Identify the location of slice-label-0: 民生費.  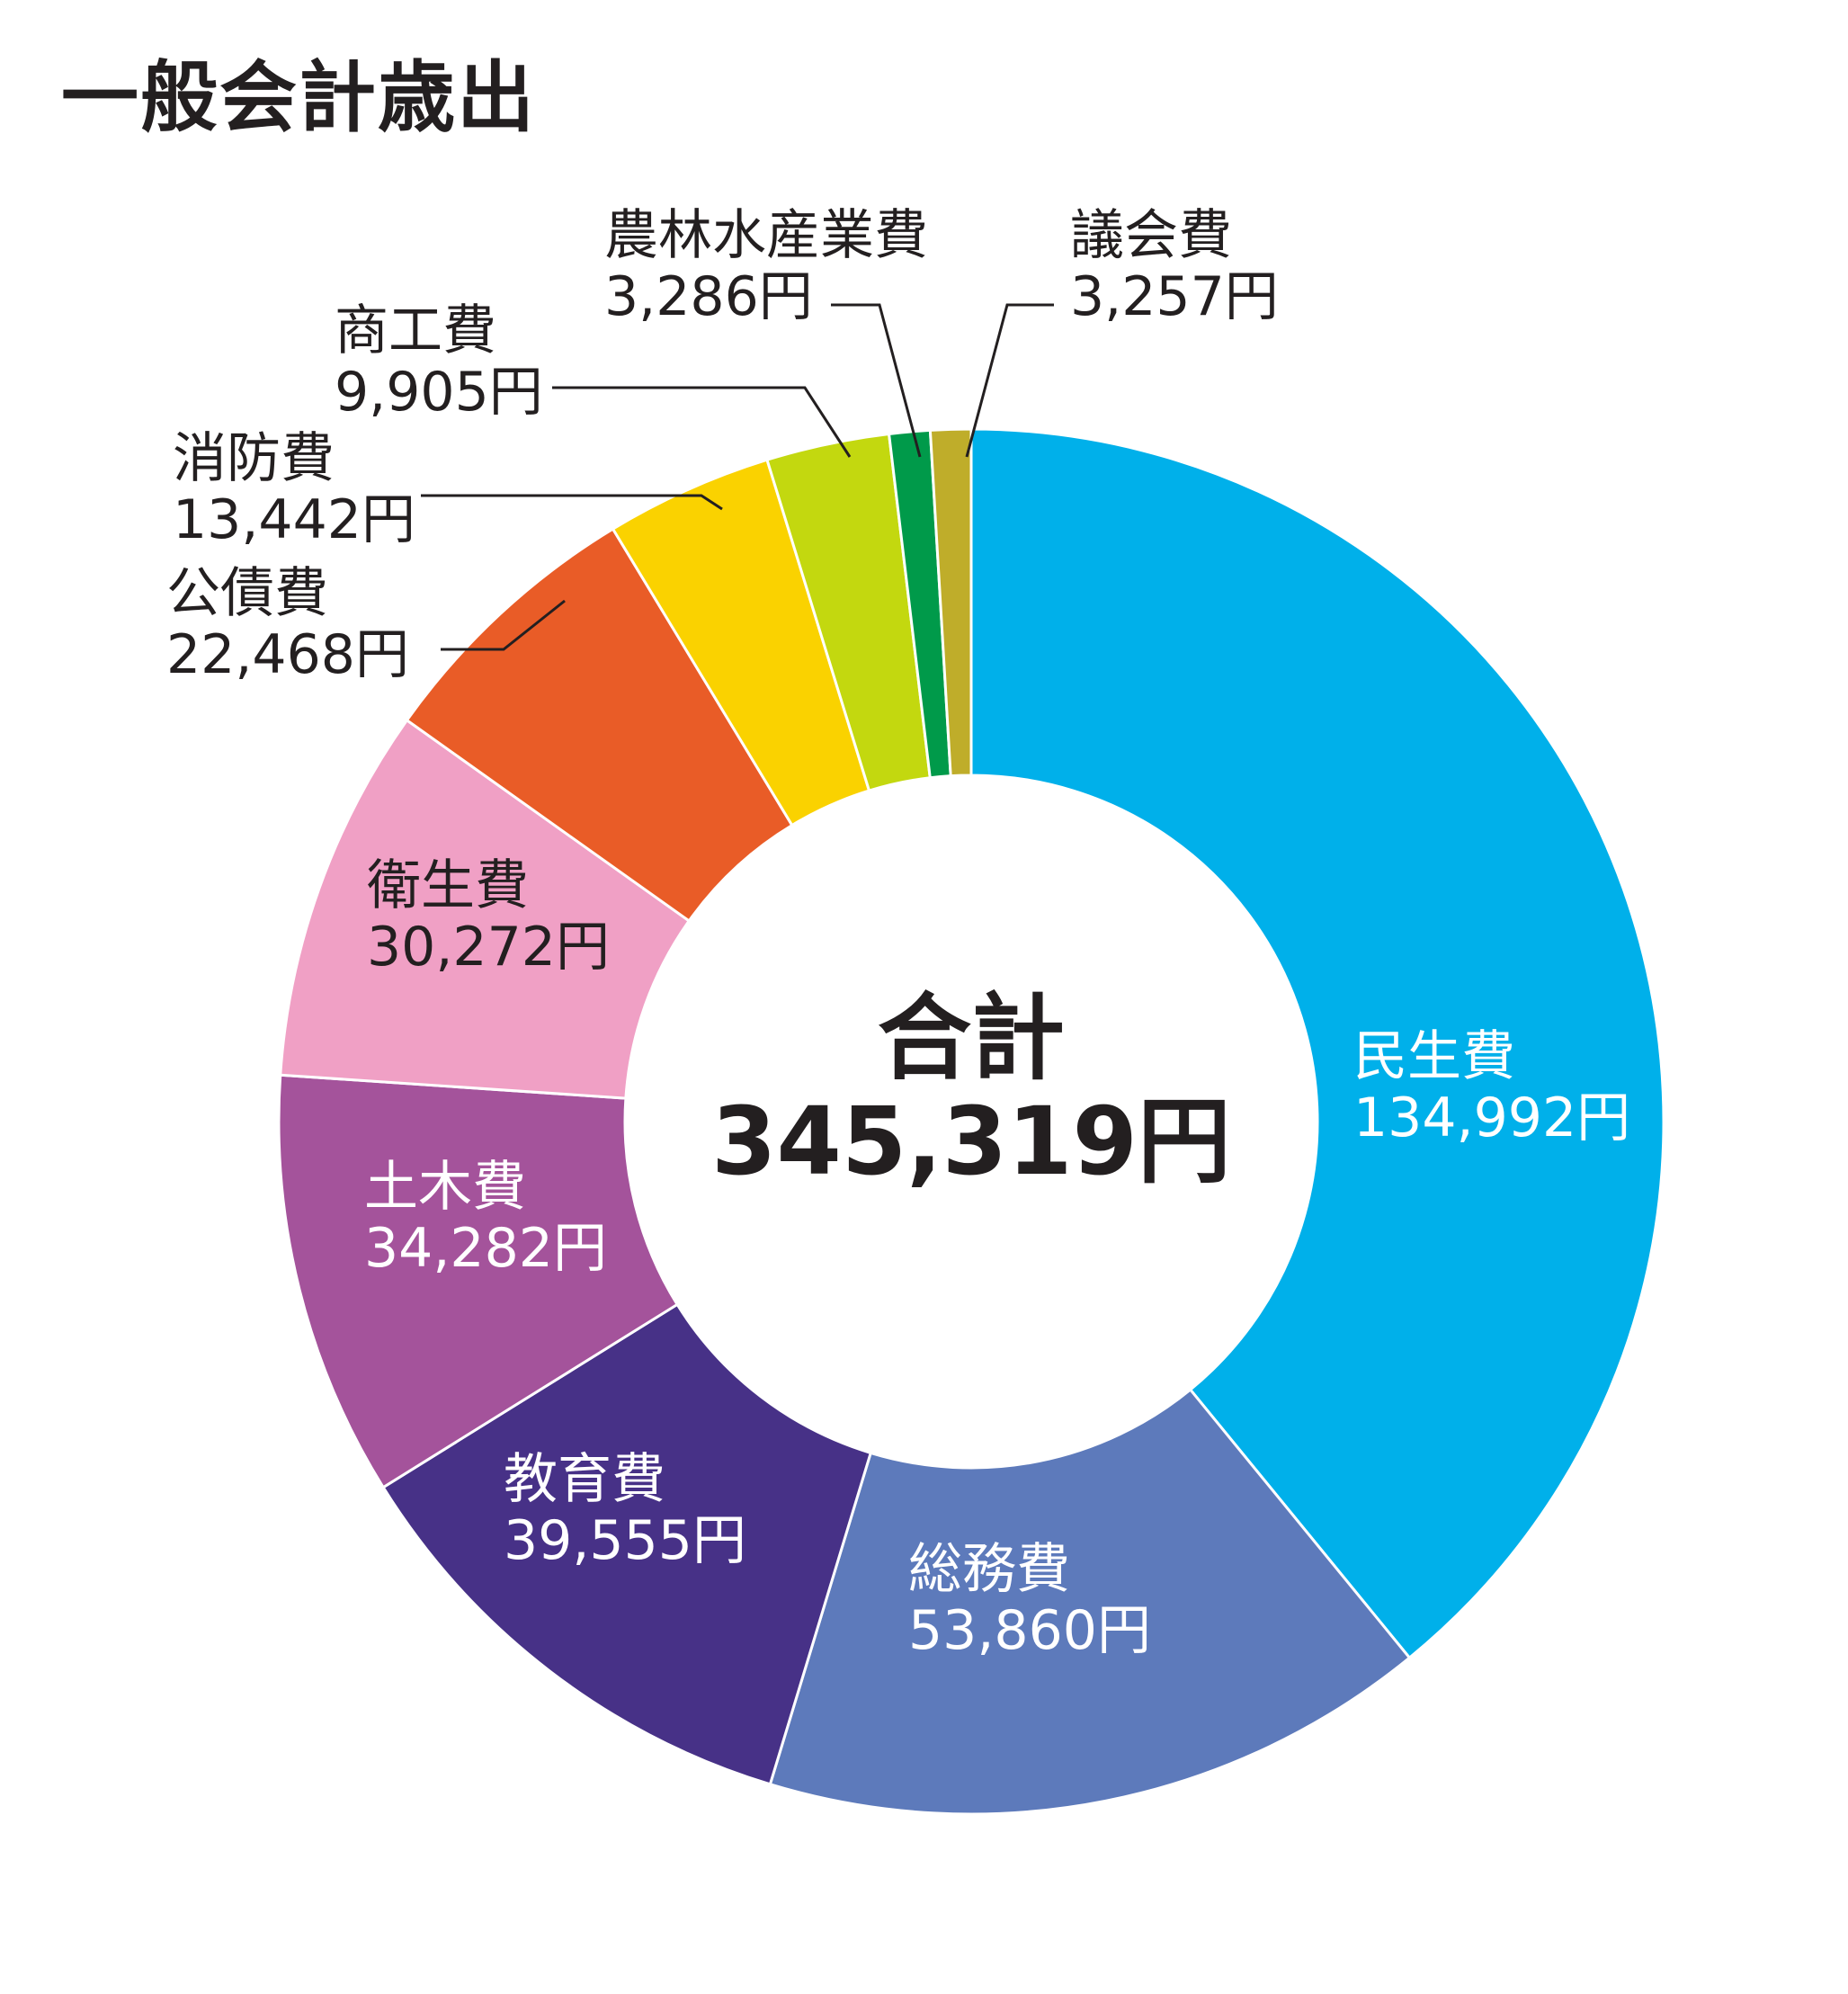
(1434, 1056).